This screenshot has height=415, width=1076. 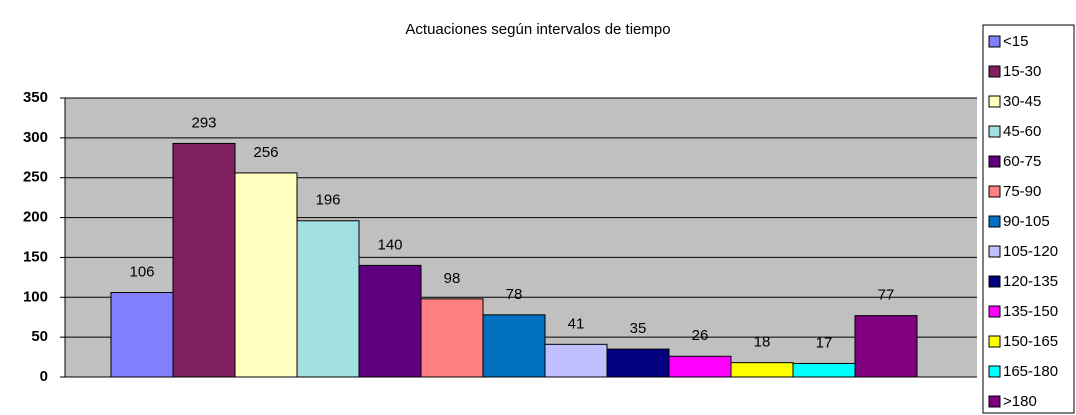 I want to click on legend-label: 165-180, so click(x=1030, y=371).